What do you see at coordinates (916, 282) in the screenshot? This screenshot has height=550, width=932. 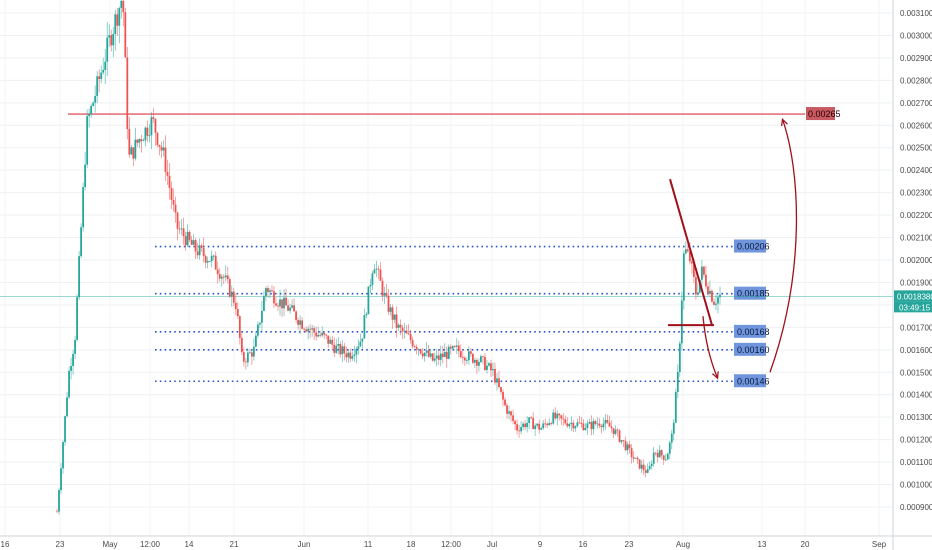 I see `y-tick-label: 0.00190000` at bounding box center [916, 282].